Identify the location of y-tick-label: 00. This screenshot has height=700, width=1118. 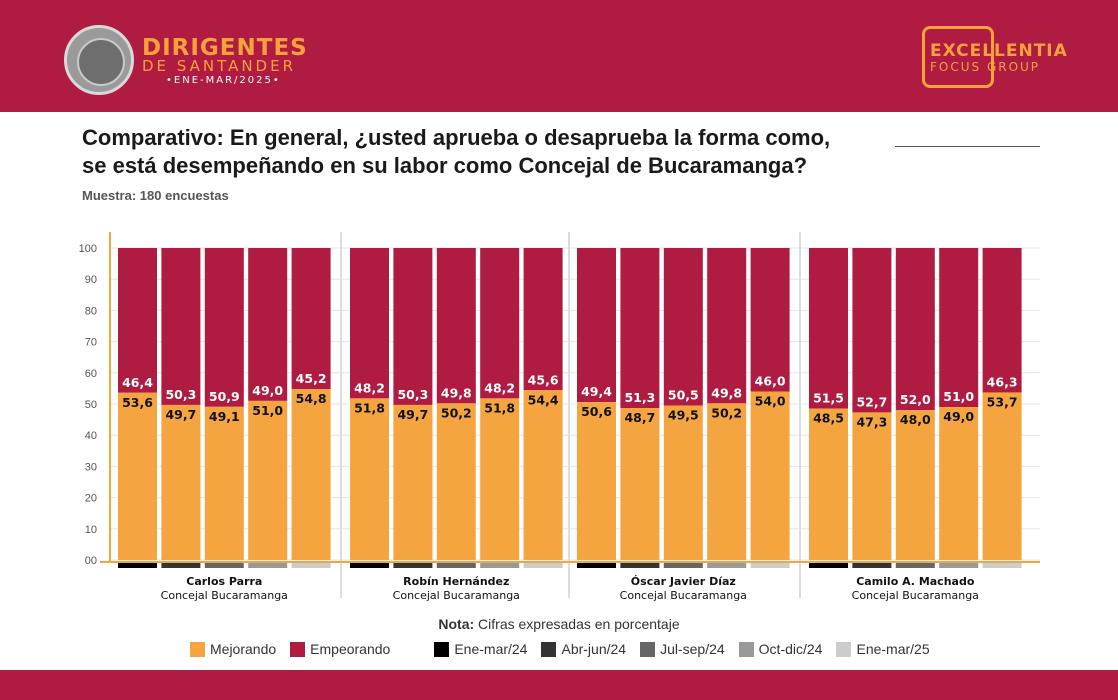
(91, 561).